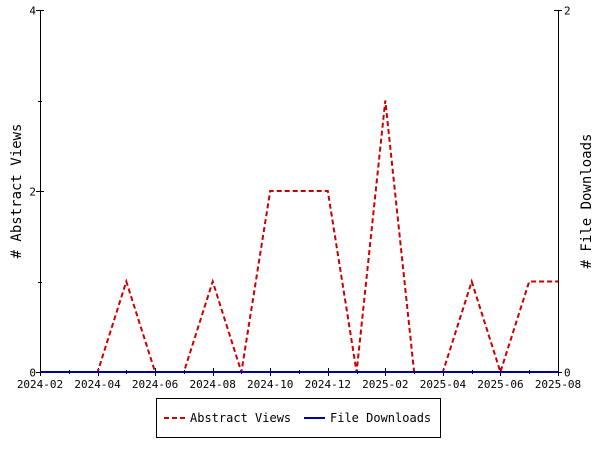  I want to click on x-tick-label: 2024-10, so click(270, 384).